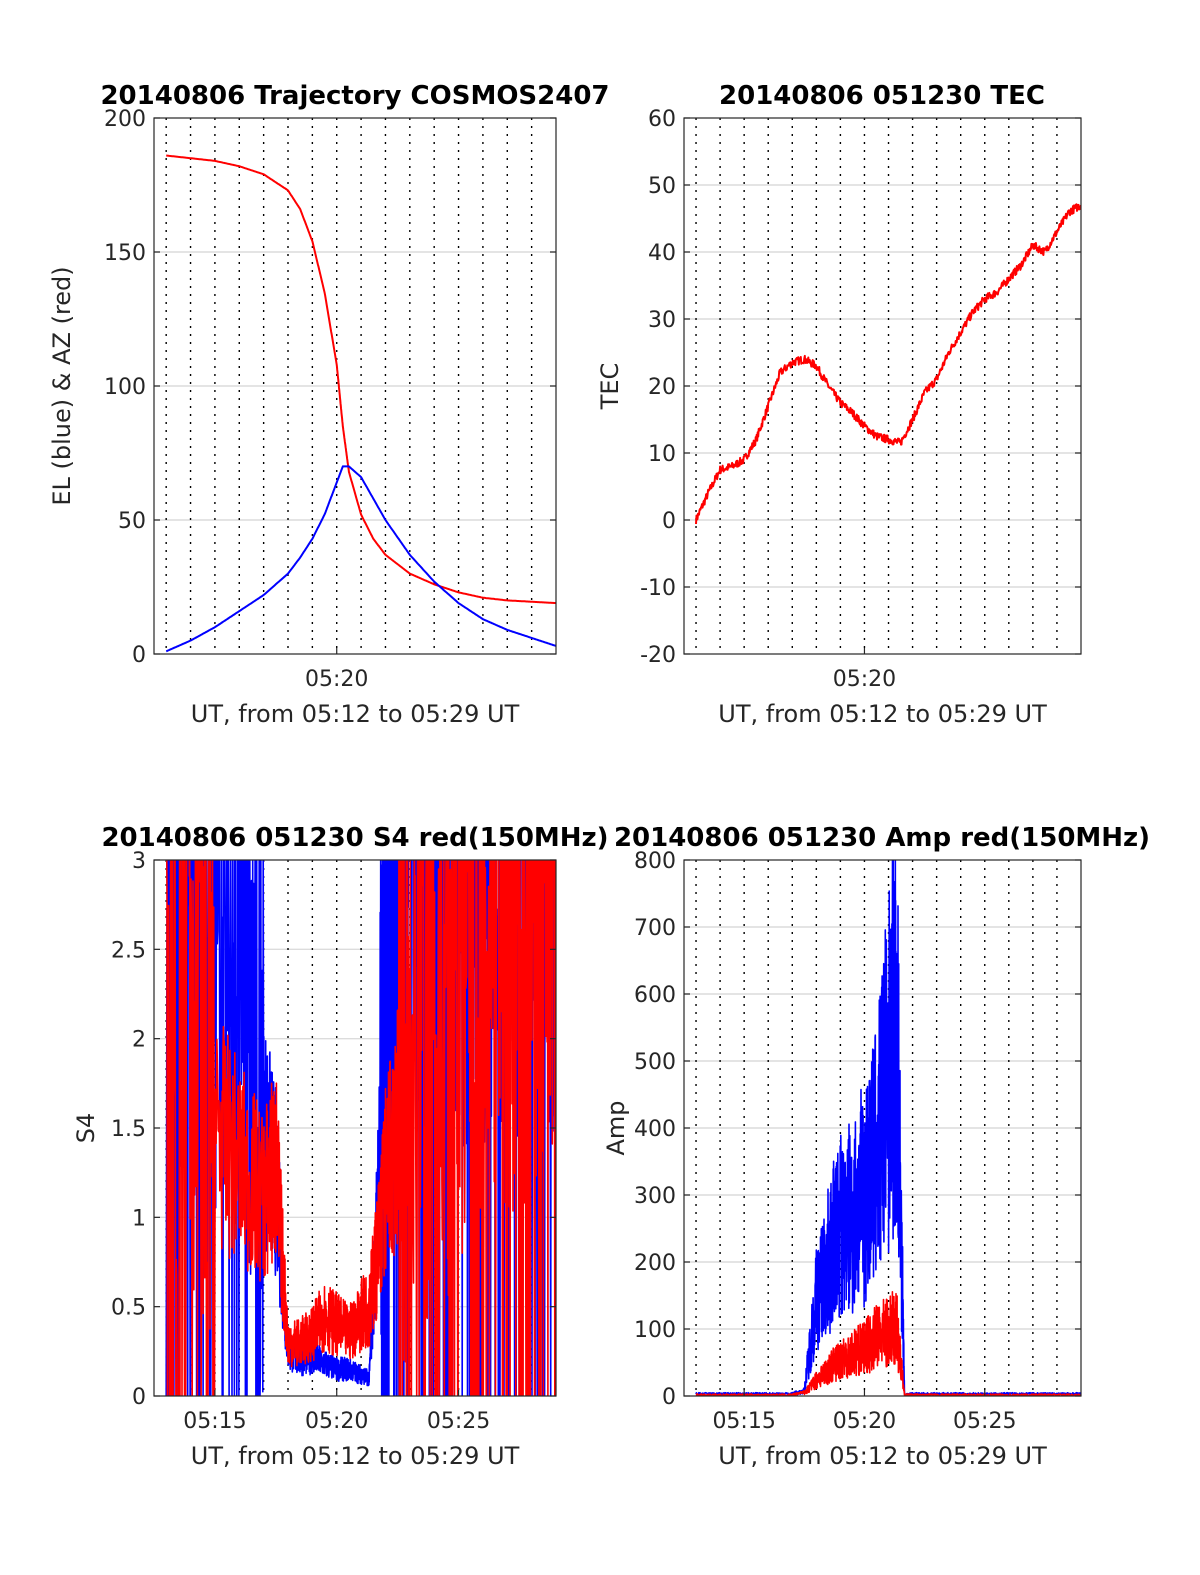 Image resolution: width=1200 pixels, height=1575 pixels. Describe the element at coordinates (662, 320) in the screenshot. I see `y-tick-label: 30` at that location.